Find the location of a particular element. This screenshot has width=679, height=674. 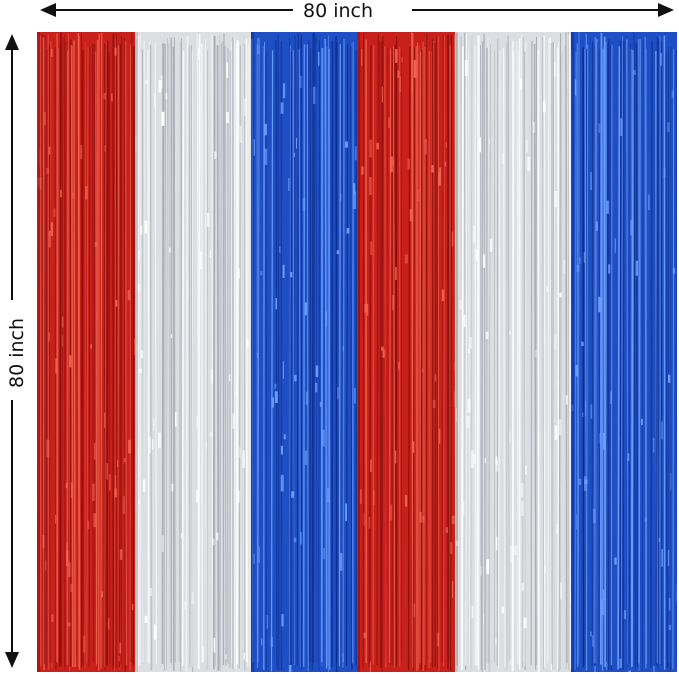

width-label: 80 inch is located at coordinates (338, 11).